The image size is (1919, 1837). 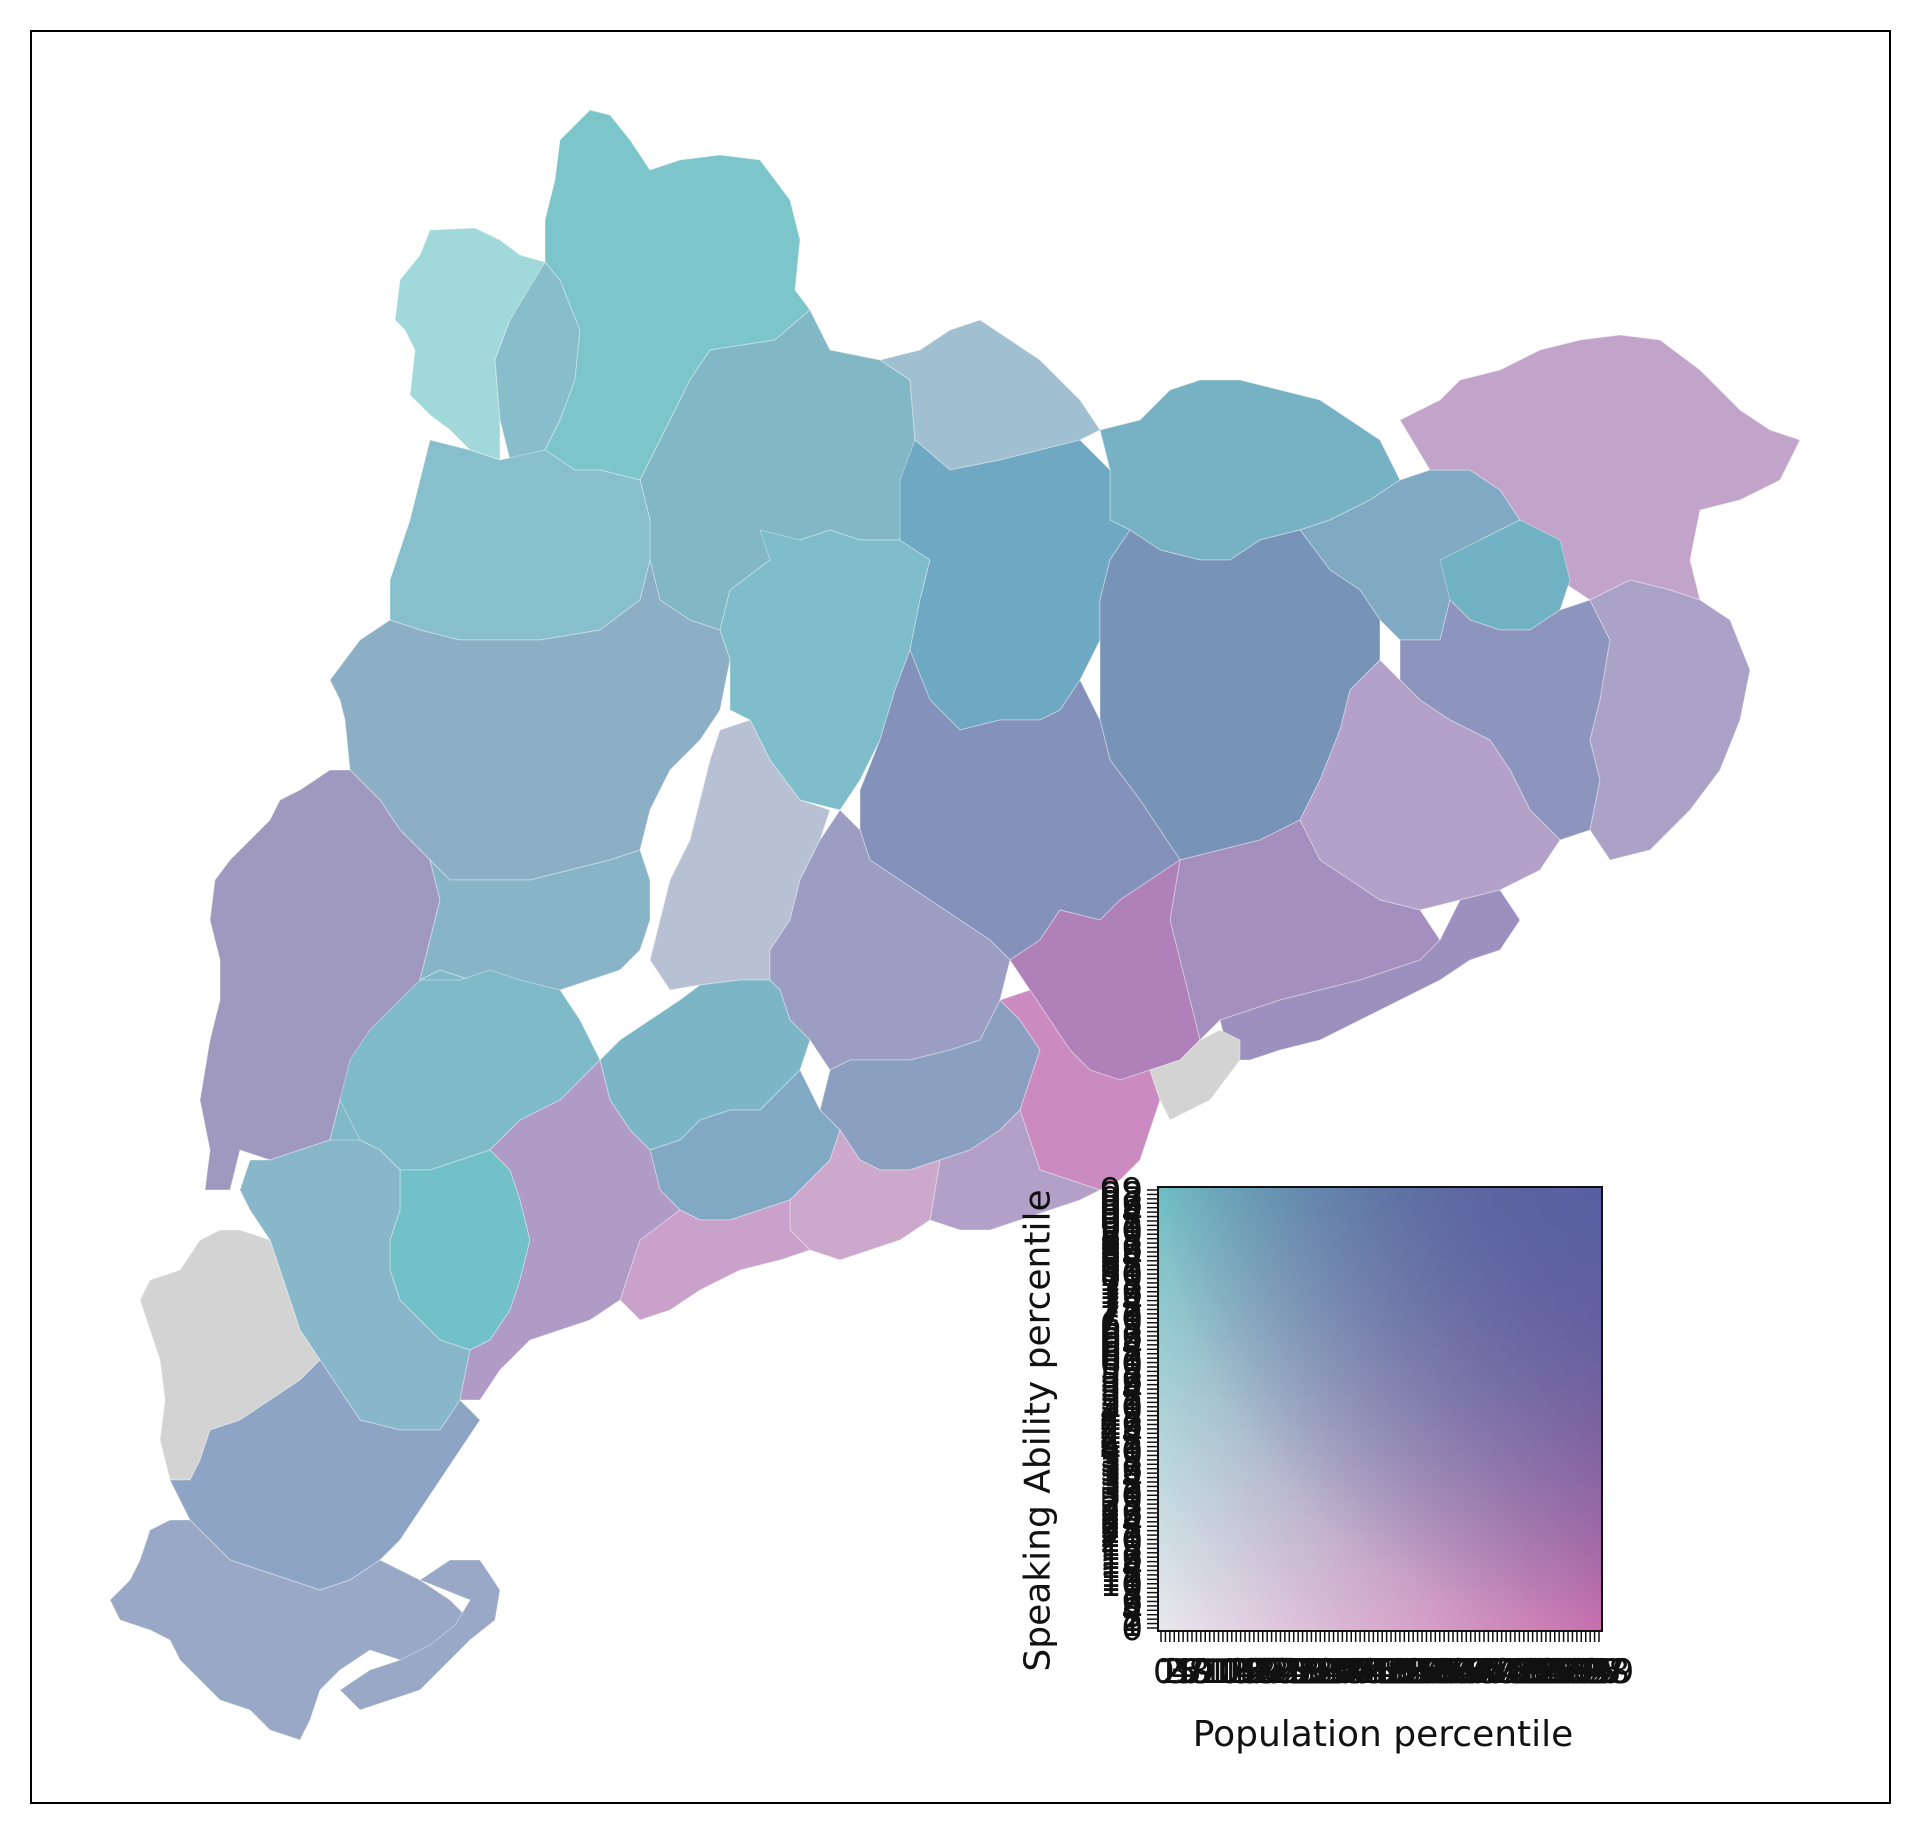 I want to click on x-tick-label: 68, so click(x=1475, y=1672).